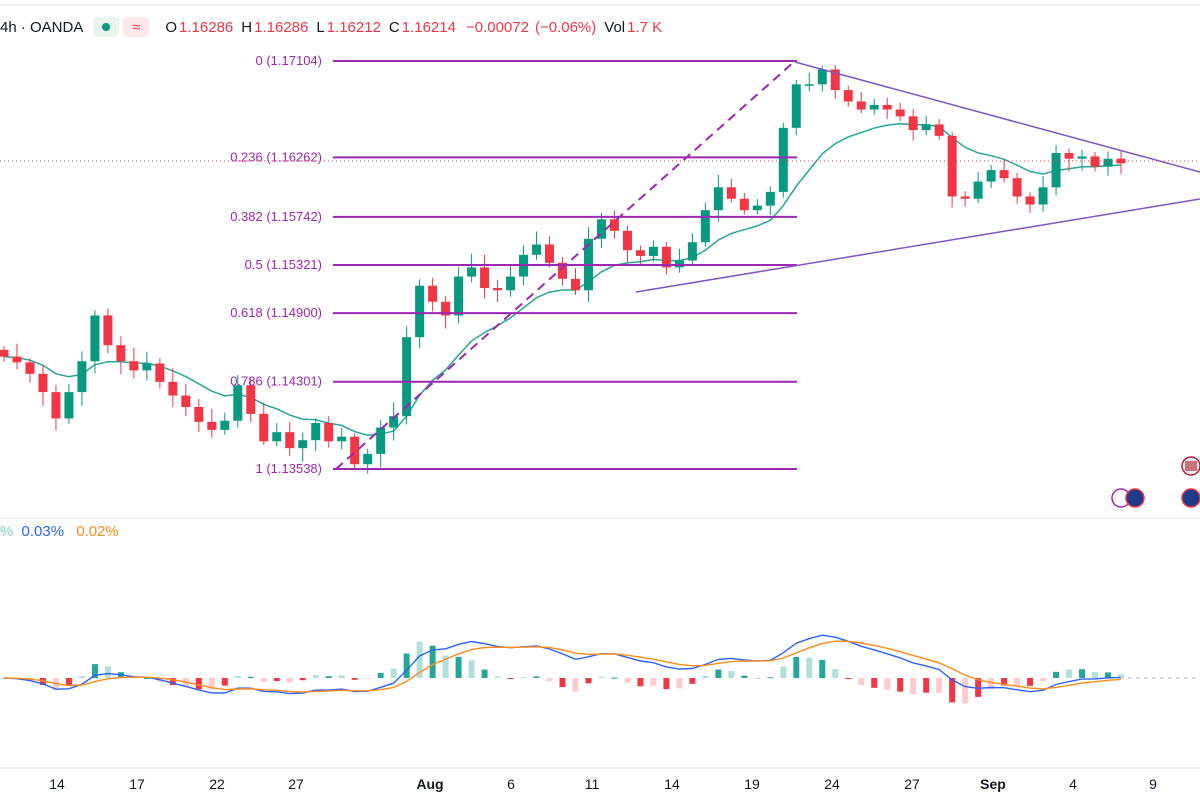 The height and width of the screenshot is (800, 1200). What do you see at coordinates (645, 27) in the screenshot?
I see `volume-value: 1.7 K` at bounding box center [645, 27].